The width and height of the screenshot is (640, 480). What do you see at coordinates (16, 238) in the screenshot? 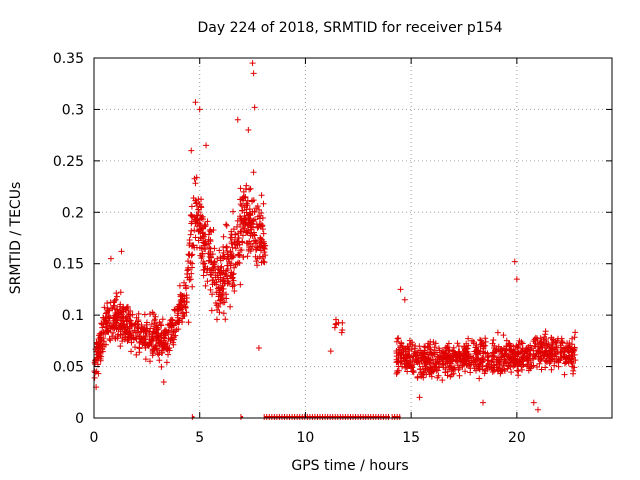
I see `y-axis-label: SRMTID / TECUs` at bounding box center [16, 238].